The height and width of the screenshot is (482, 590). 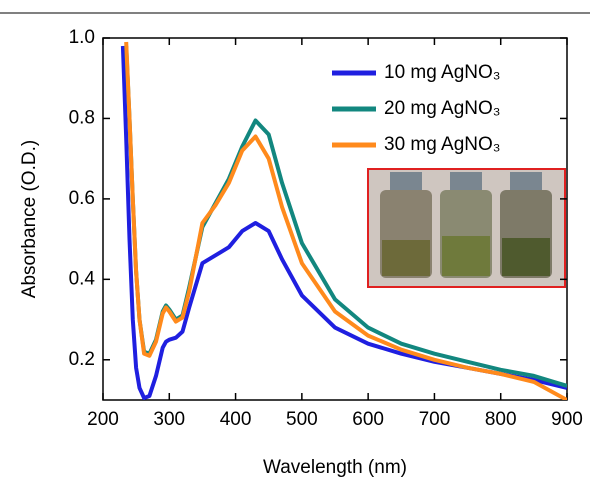 I want to click on legend-label: 30 mg AgNO₃, so click(x=442, y=144).